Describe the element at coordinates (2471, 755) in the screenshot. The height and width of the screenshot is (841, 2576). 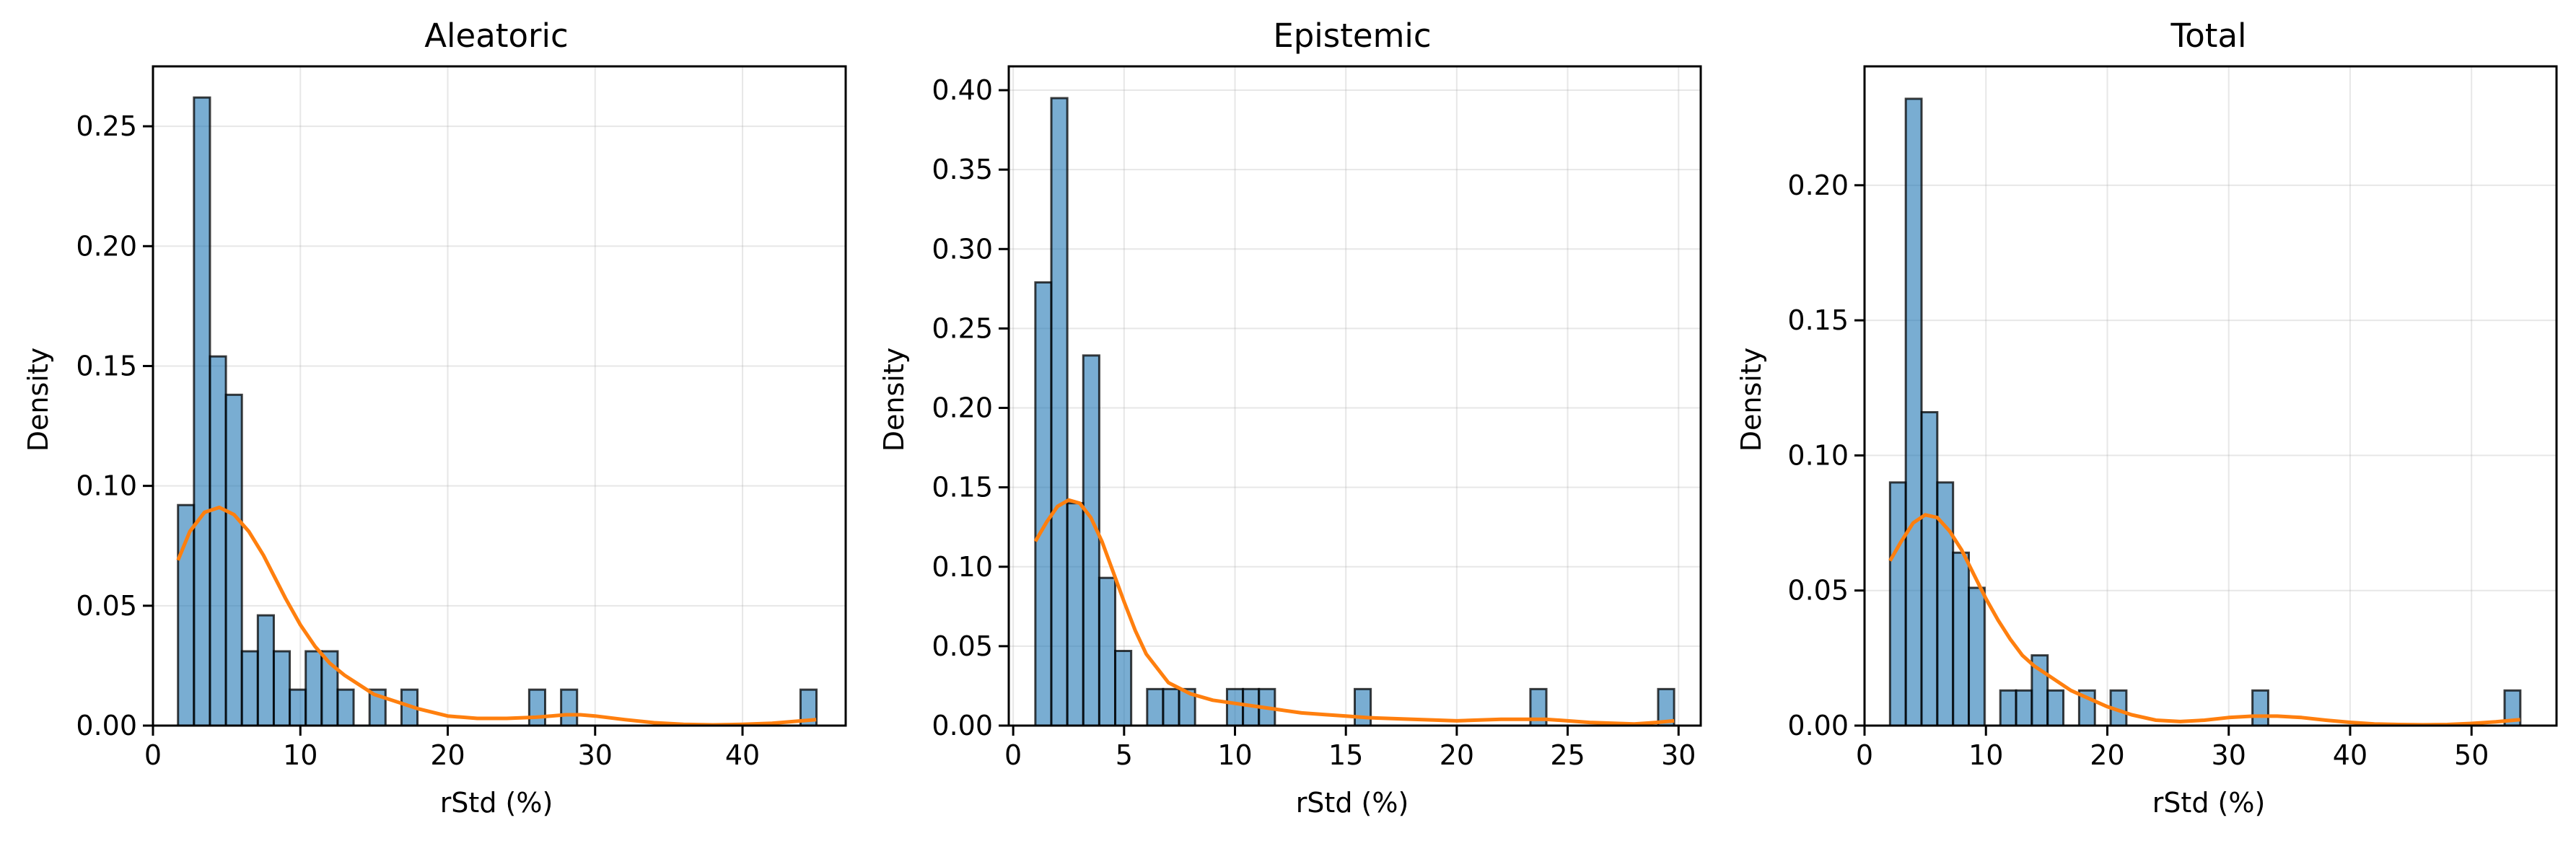
I see `x-tick-label: 50` at that location.